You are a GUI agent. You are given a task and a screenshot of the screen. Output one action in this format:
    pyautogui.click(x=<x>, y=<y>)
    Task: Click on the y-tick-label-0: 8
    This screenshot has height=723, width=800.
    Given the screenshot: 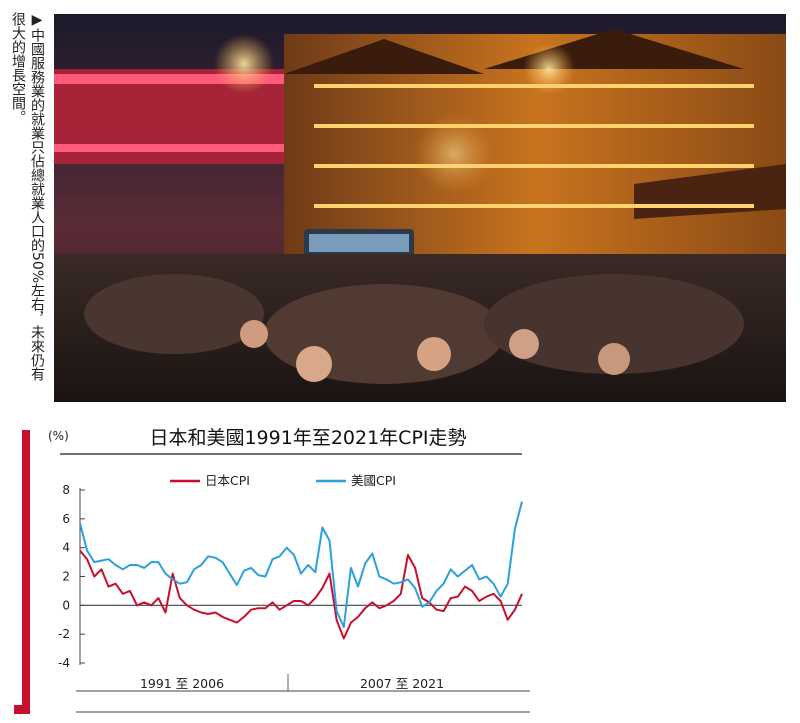 What is the action you would take?
    pyautogui.click(x=66, y=490)
    